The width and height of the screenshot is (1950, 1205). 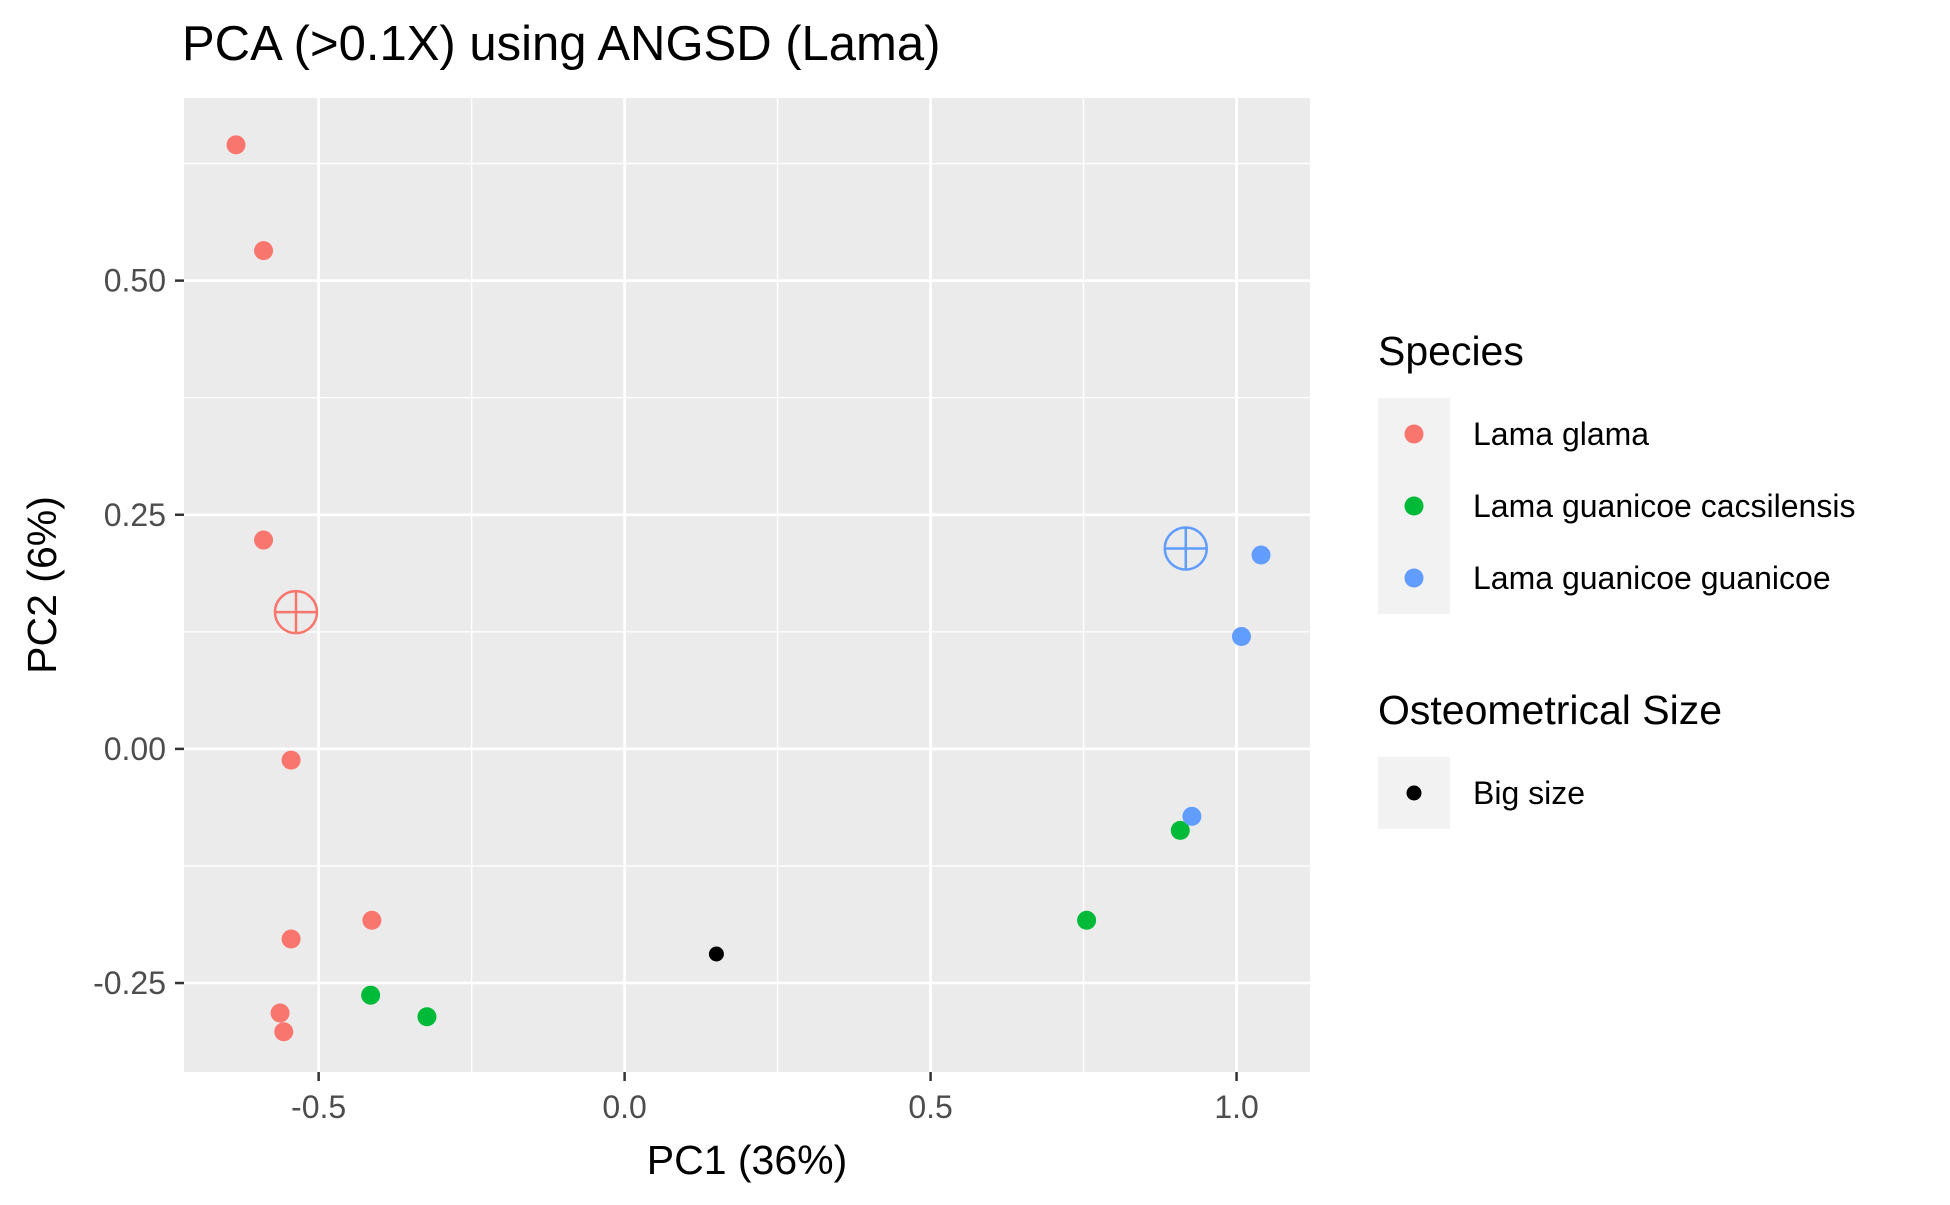 I want to click on x-tick-label: 1.0, so click(x=1236, y=1107).